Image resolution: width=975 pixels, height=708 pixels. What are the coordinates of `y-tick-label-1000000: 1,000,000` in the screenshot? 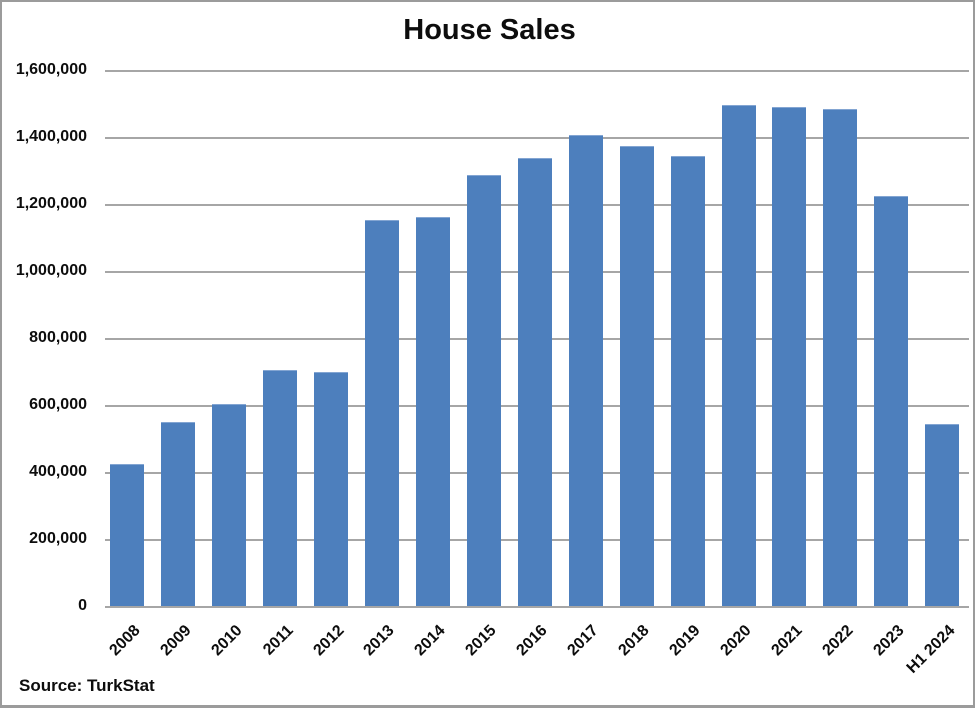 It's located at (51, 270).